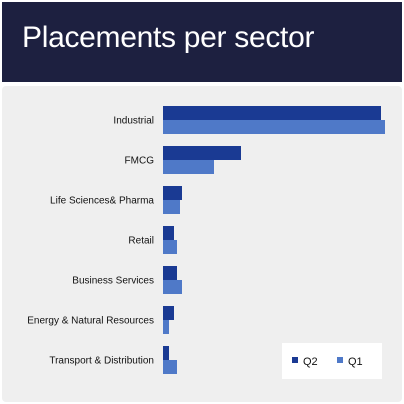 The image size is (404, 404). I want to click on category-label-energy-natural-resources: Energy & Natural Resources, so click(90, 321).